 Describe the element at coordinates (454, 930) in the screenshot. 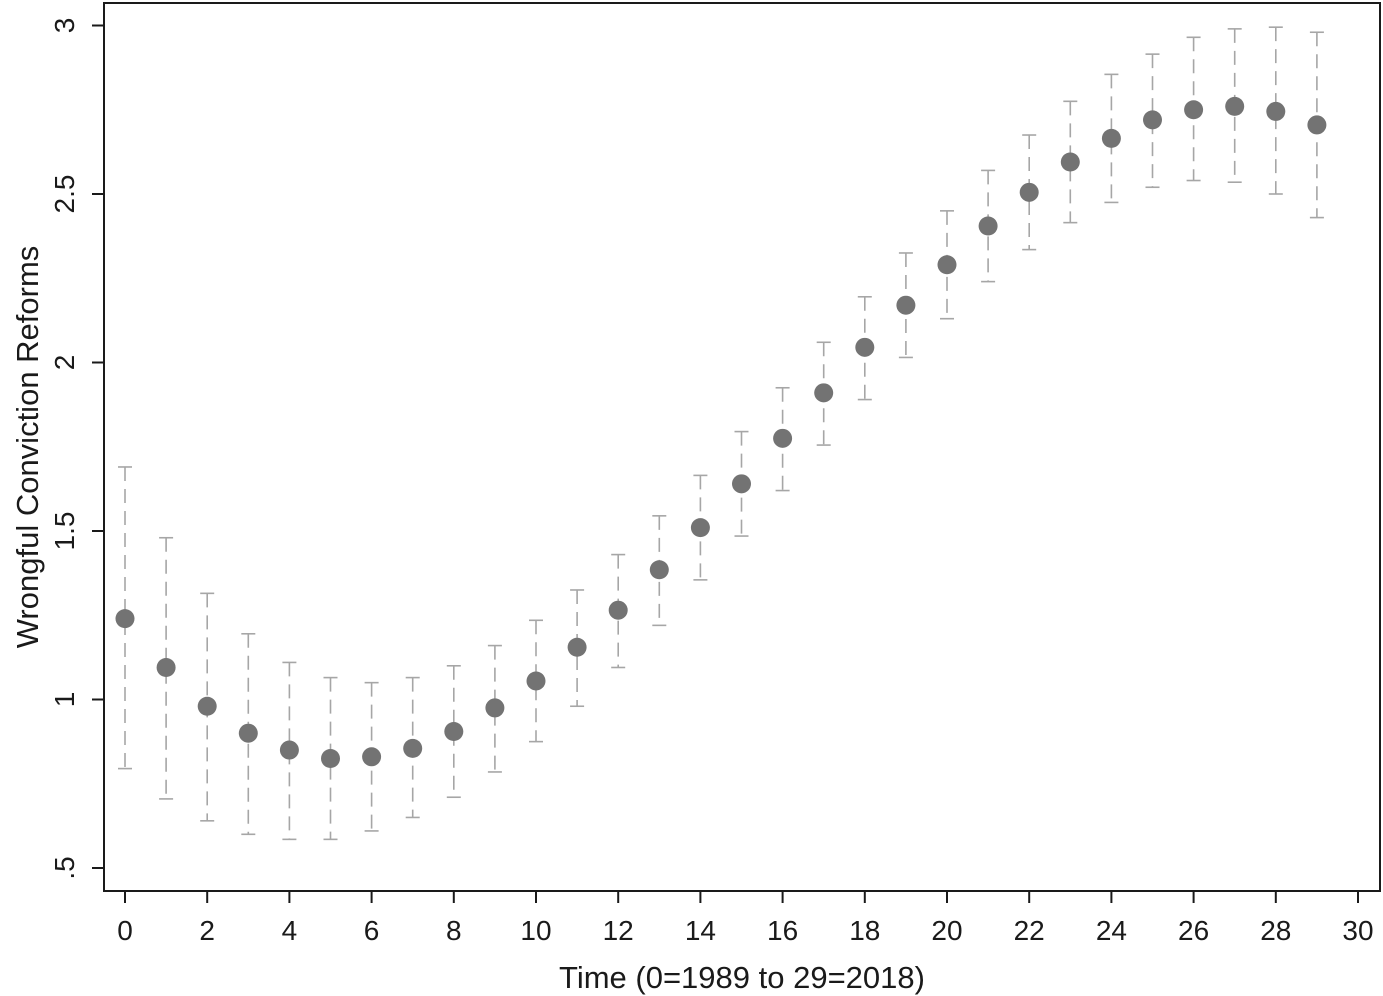

I see `x-tick-label-4: 8` at that location.